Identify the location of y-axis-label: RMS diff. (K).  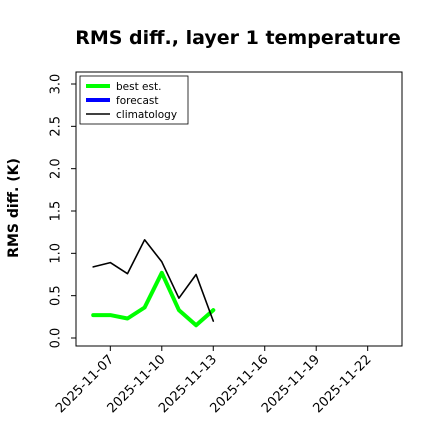
(14, 208).